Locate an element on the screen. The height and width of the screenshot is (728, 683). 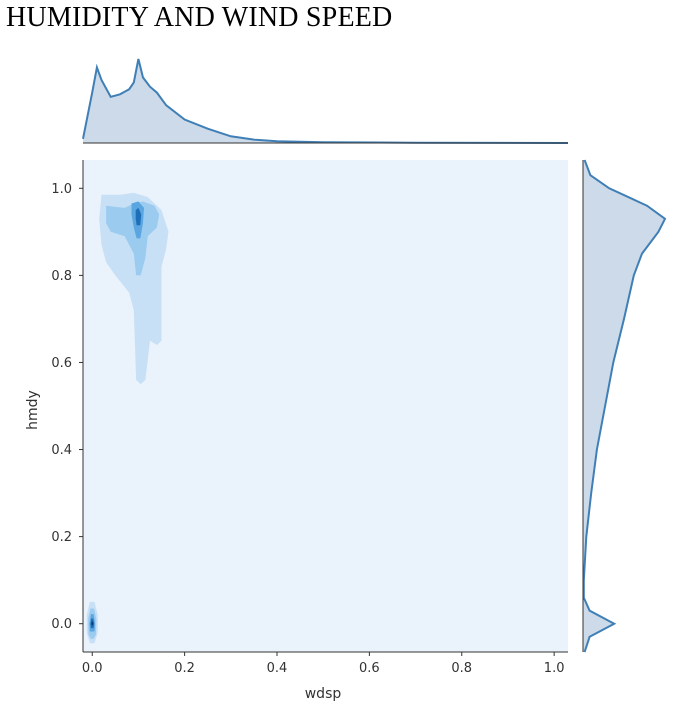
y-axis-label: hmdy is located at coordinates (33, 410).